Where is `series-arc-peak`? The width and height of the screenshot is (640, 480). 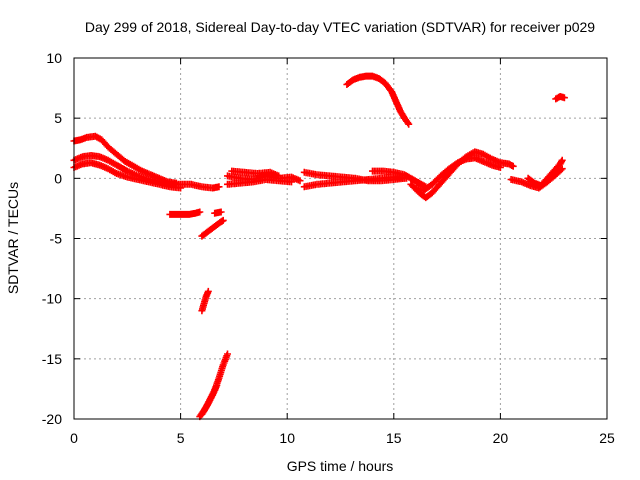 series-arc-peak is located at coordinates (378, 100).